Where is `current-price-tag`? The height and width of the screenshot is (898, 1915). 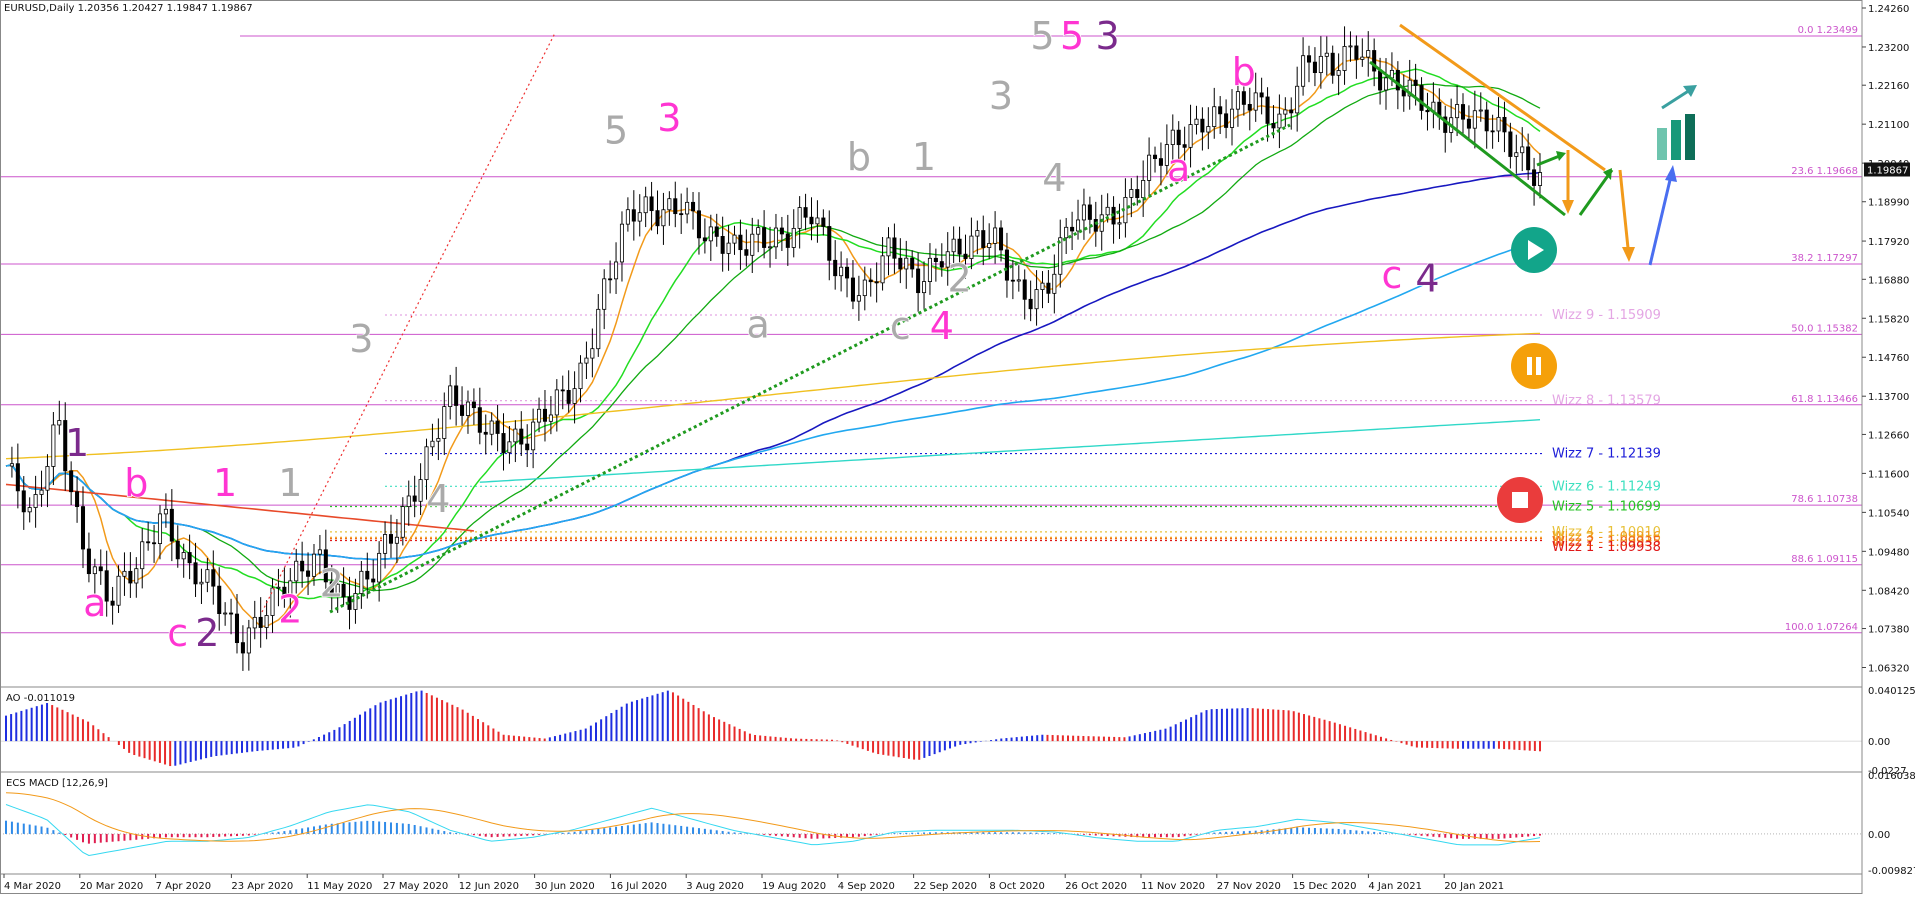
current-price-tag is located at coordinates (1887, 169).